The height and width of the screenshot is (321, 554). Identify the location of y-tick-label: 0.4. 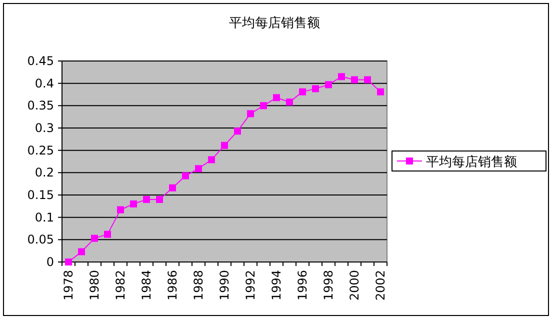
(44, 83).